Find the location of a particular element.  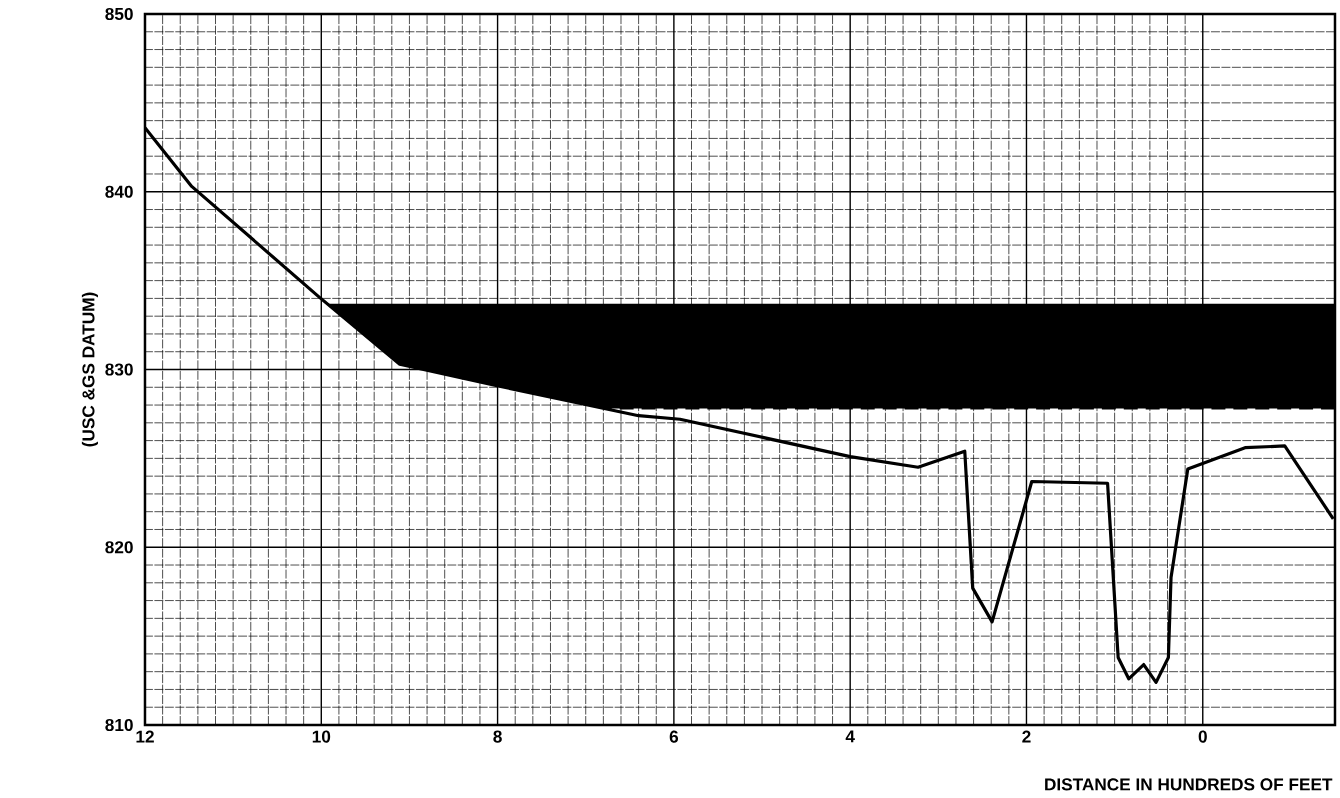

y-axis-title: (USC &GS DATUM) is located at coordinates (89, 369).